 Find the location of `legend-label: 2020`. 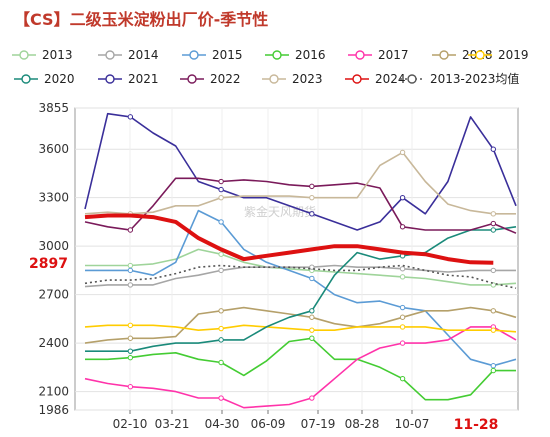

legend-label: 2020 is located at coordinates (59, 79).